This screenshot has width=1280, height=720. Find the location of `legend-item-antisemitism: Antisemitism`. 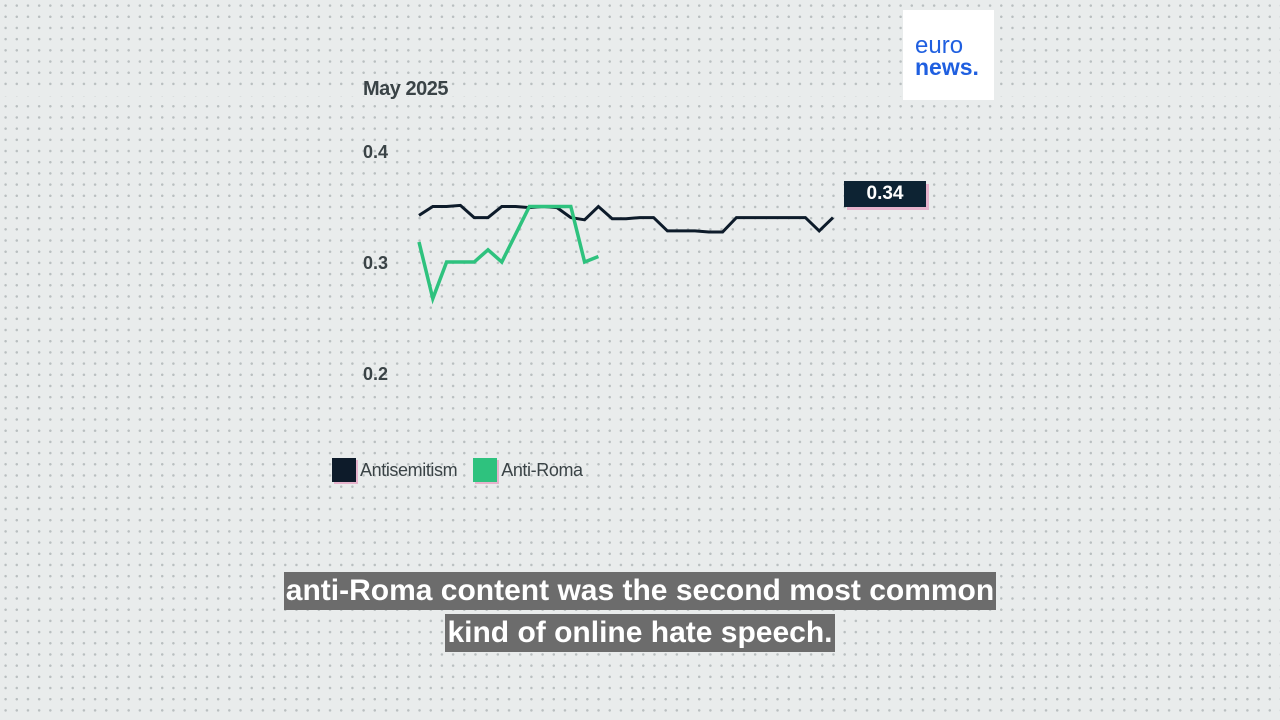

legend-item-antisemitism: Antisemitism is located at coordinates (395, 470).